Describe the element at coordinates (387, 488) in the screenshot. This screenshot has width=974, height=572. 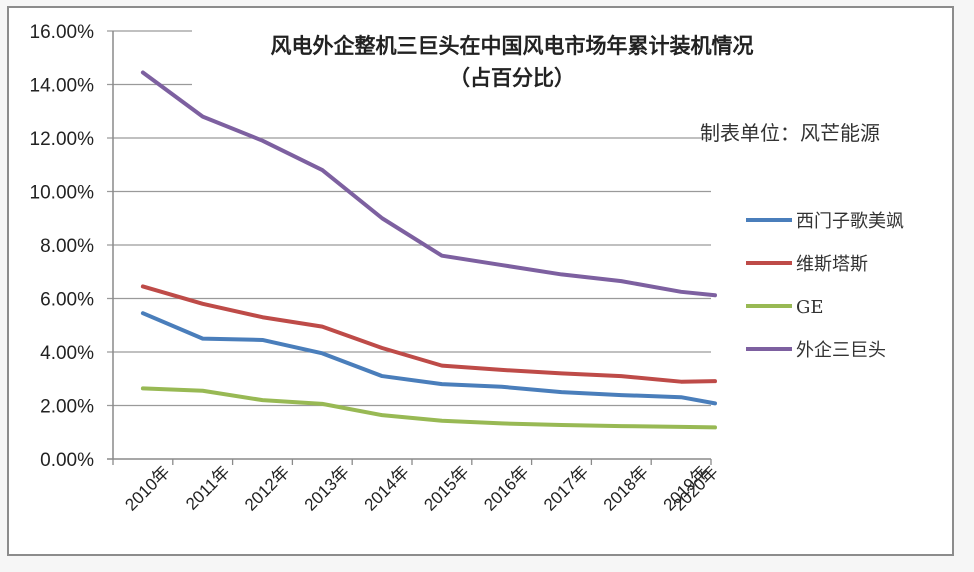
I see `x-tick-label: 2014年` at that location.